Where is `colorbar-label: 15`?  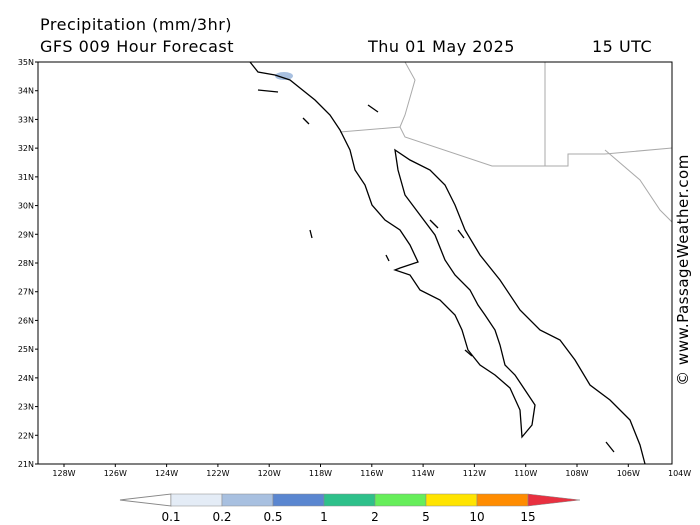
colorbar-label: 15 is located at coordinates (527, 517).